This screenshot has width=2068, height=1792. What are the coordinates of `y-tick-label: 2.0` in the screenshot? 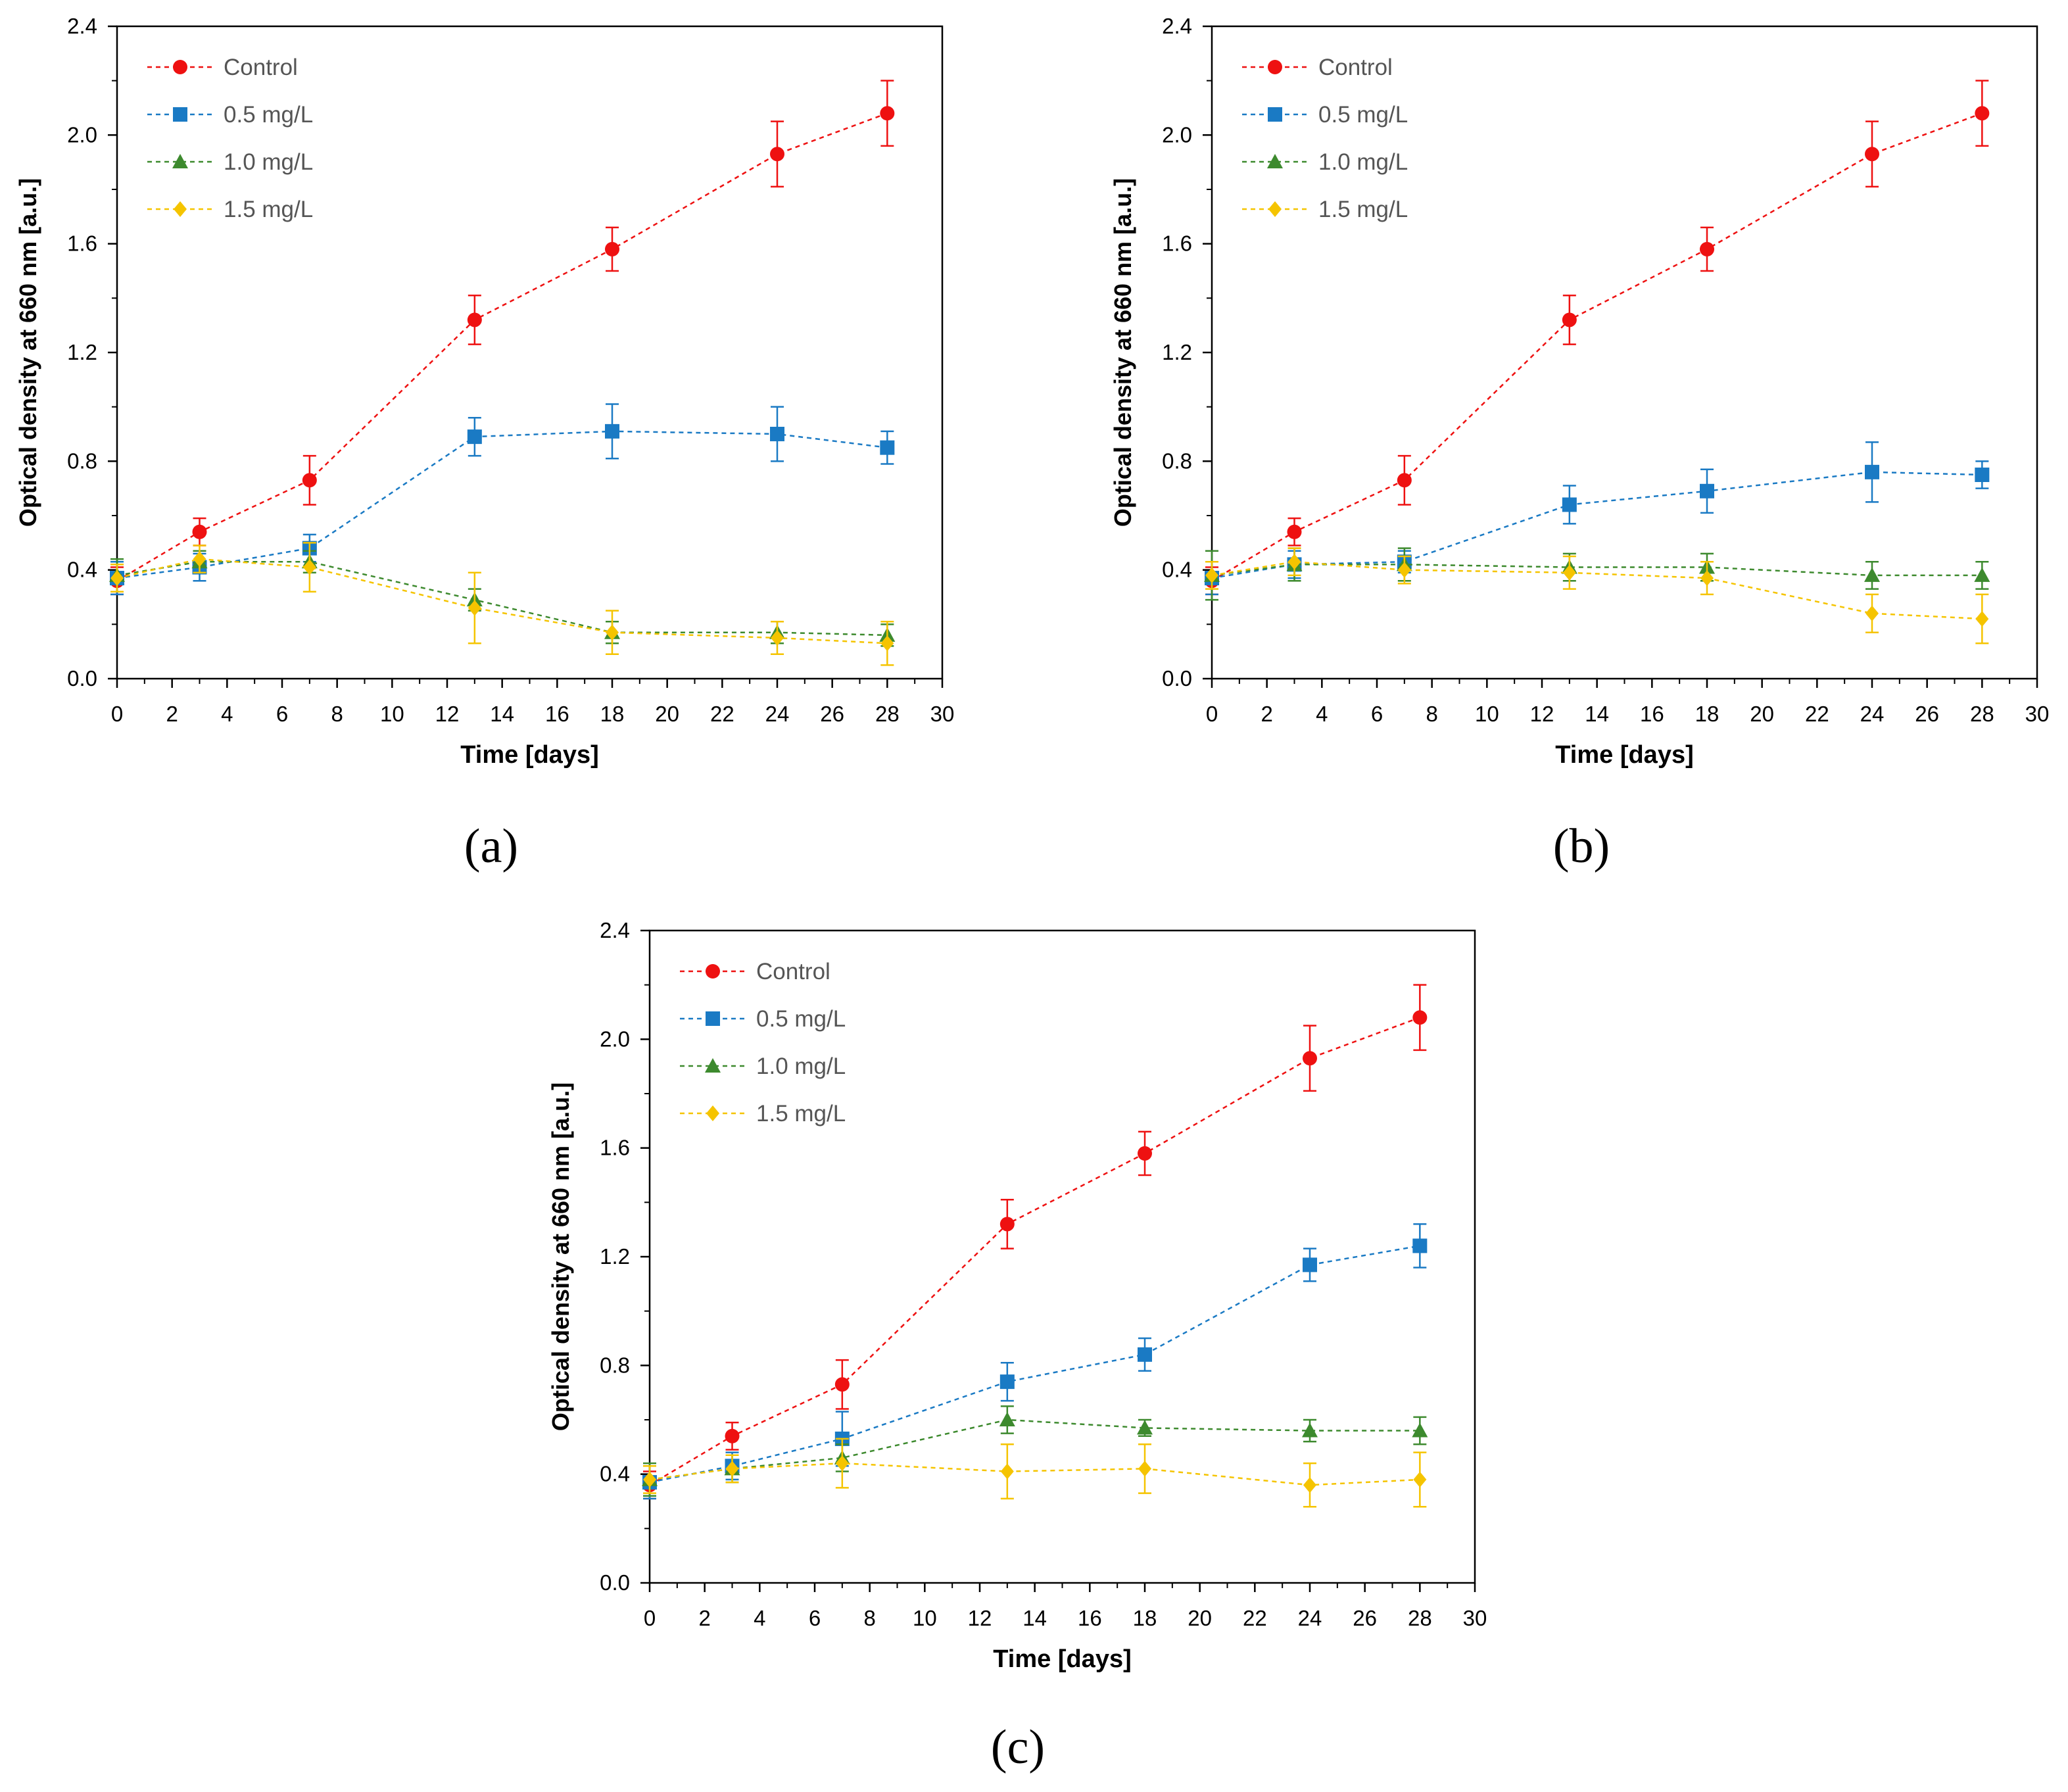 It's located at (615, 1039).